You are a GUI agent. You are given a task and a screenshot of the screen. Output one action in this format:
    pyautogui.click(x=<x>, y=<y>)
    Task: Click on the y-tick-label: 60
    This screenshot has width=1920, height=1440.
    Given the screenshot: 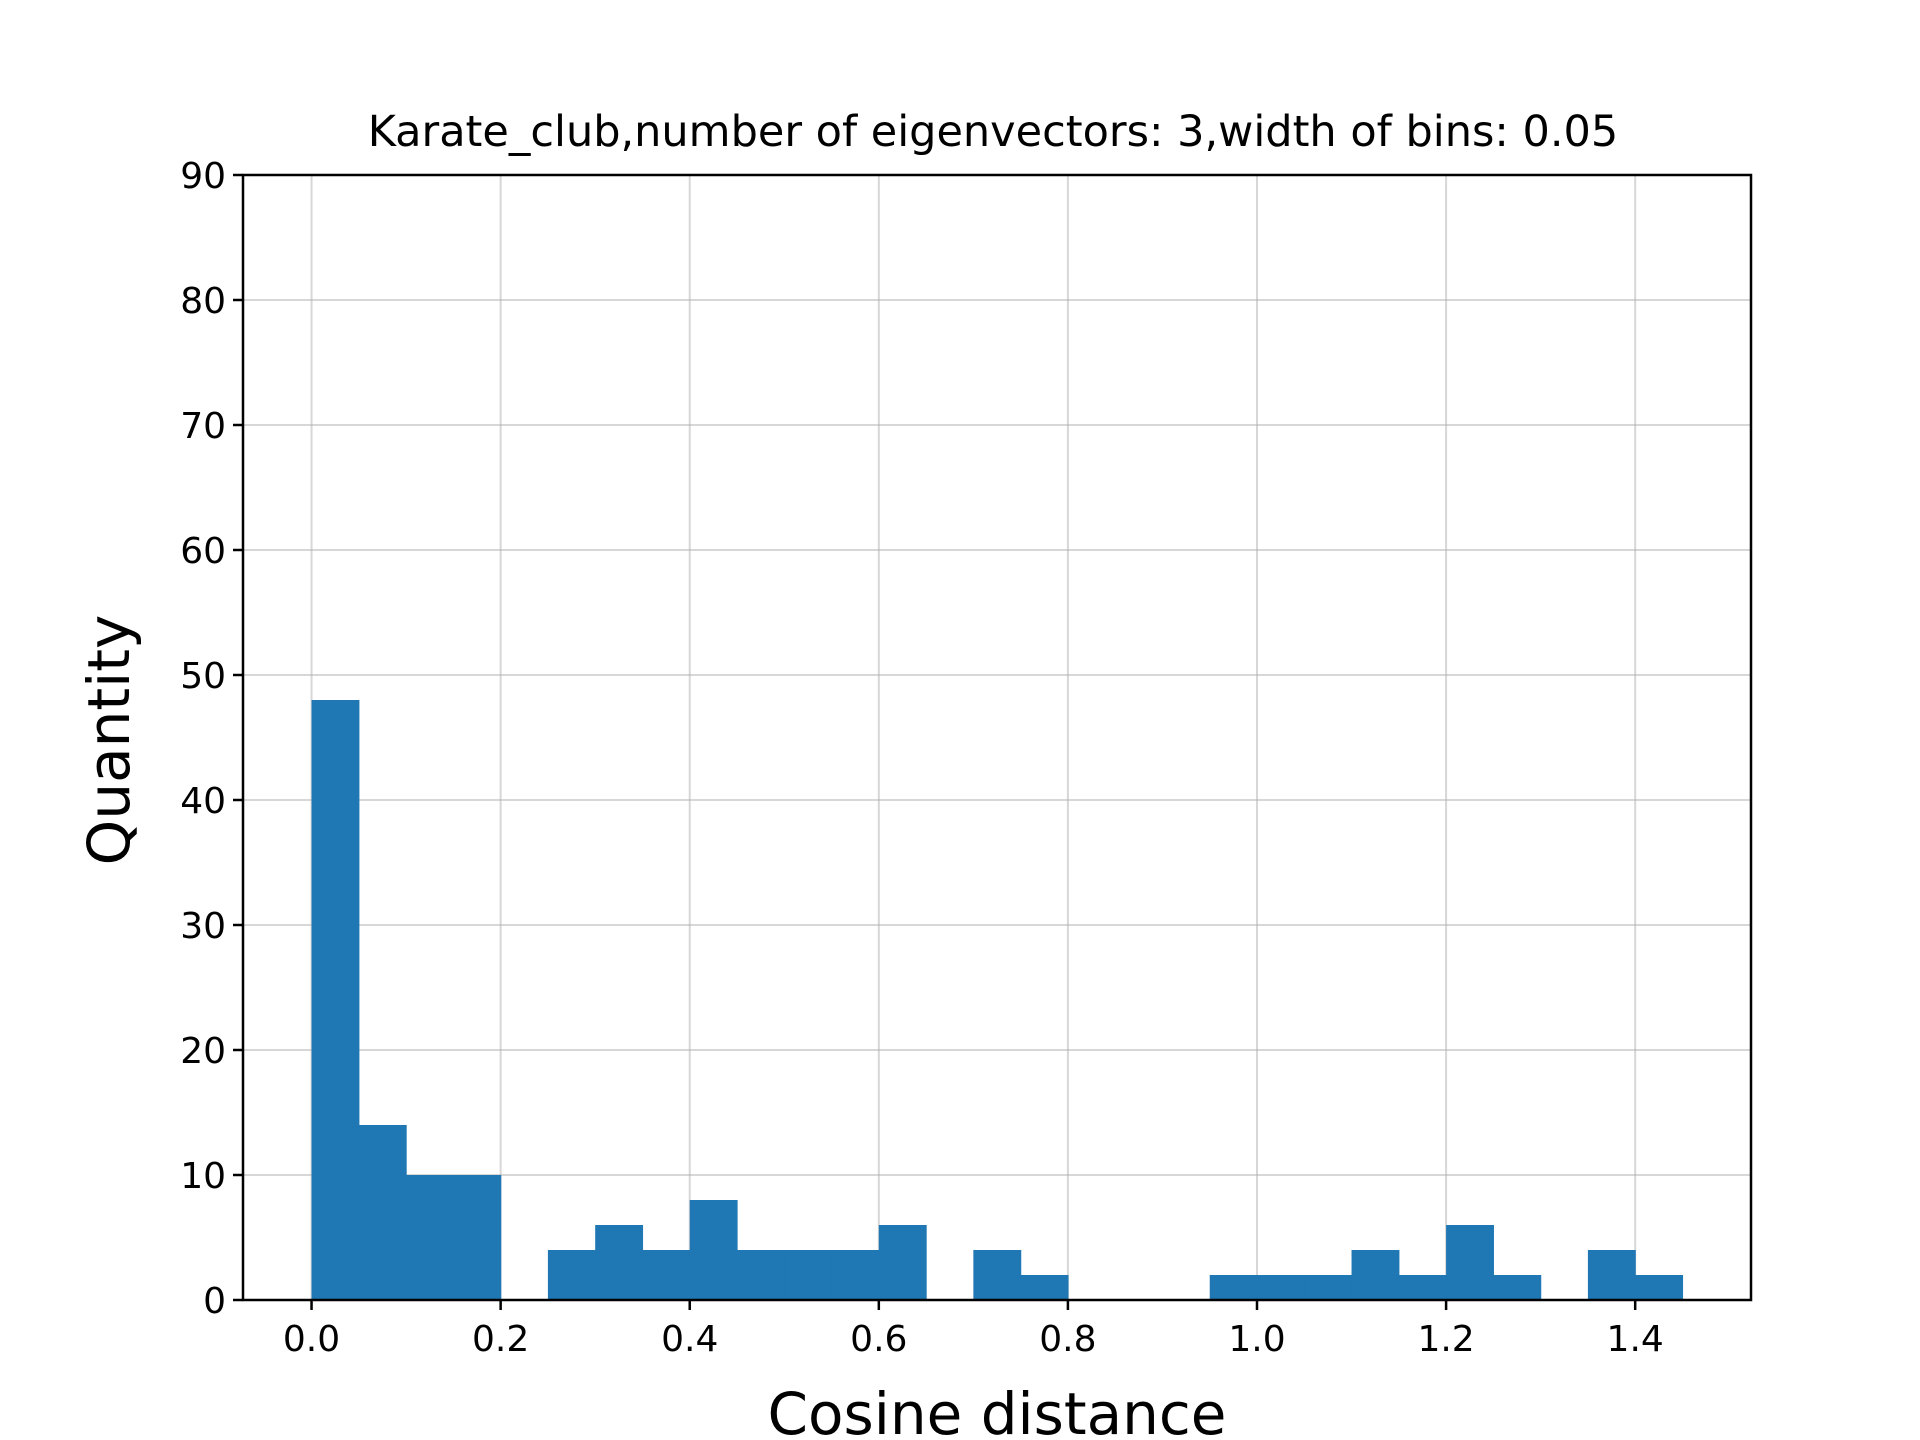 What is the action you would take?
    pyautogui.click(x=203, y=551)
    